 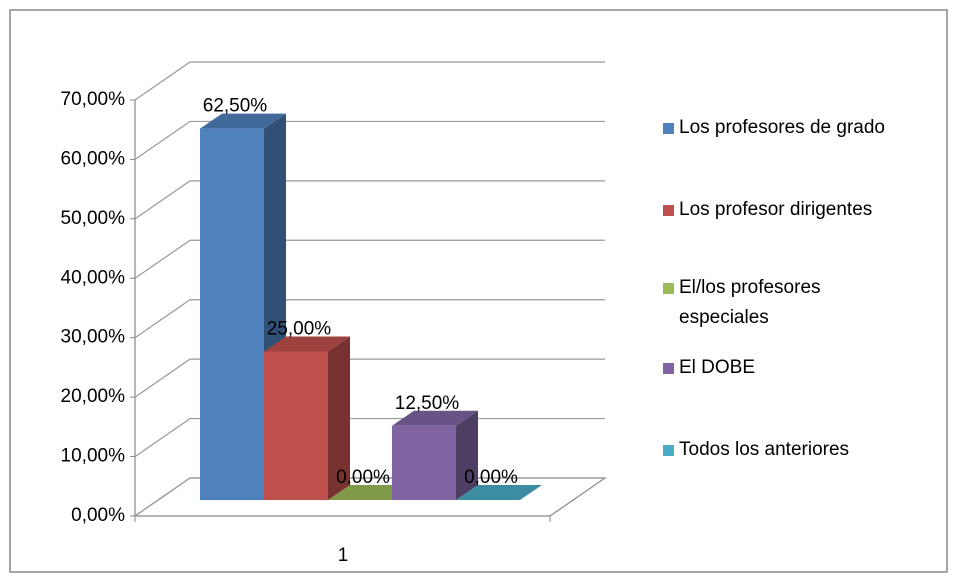 What do you see at coordinates (805, 368) in the screenshot?
I see `legend-item: El DOBE` at bounding box center [805, 368].